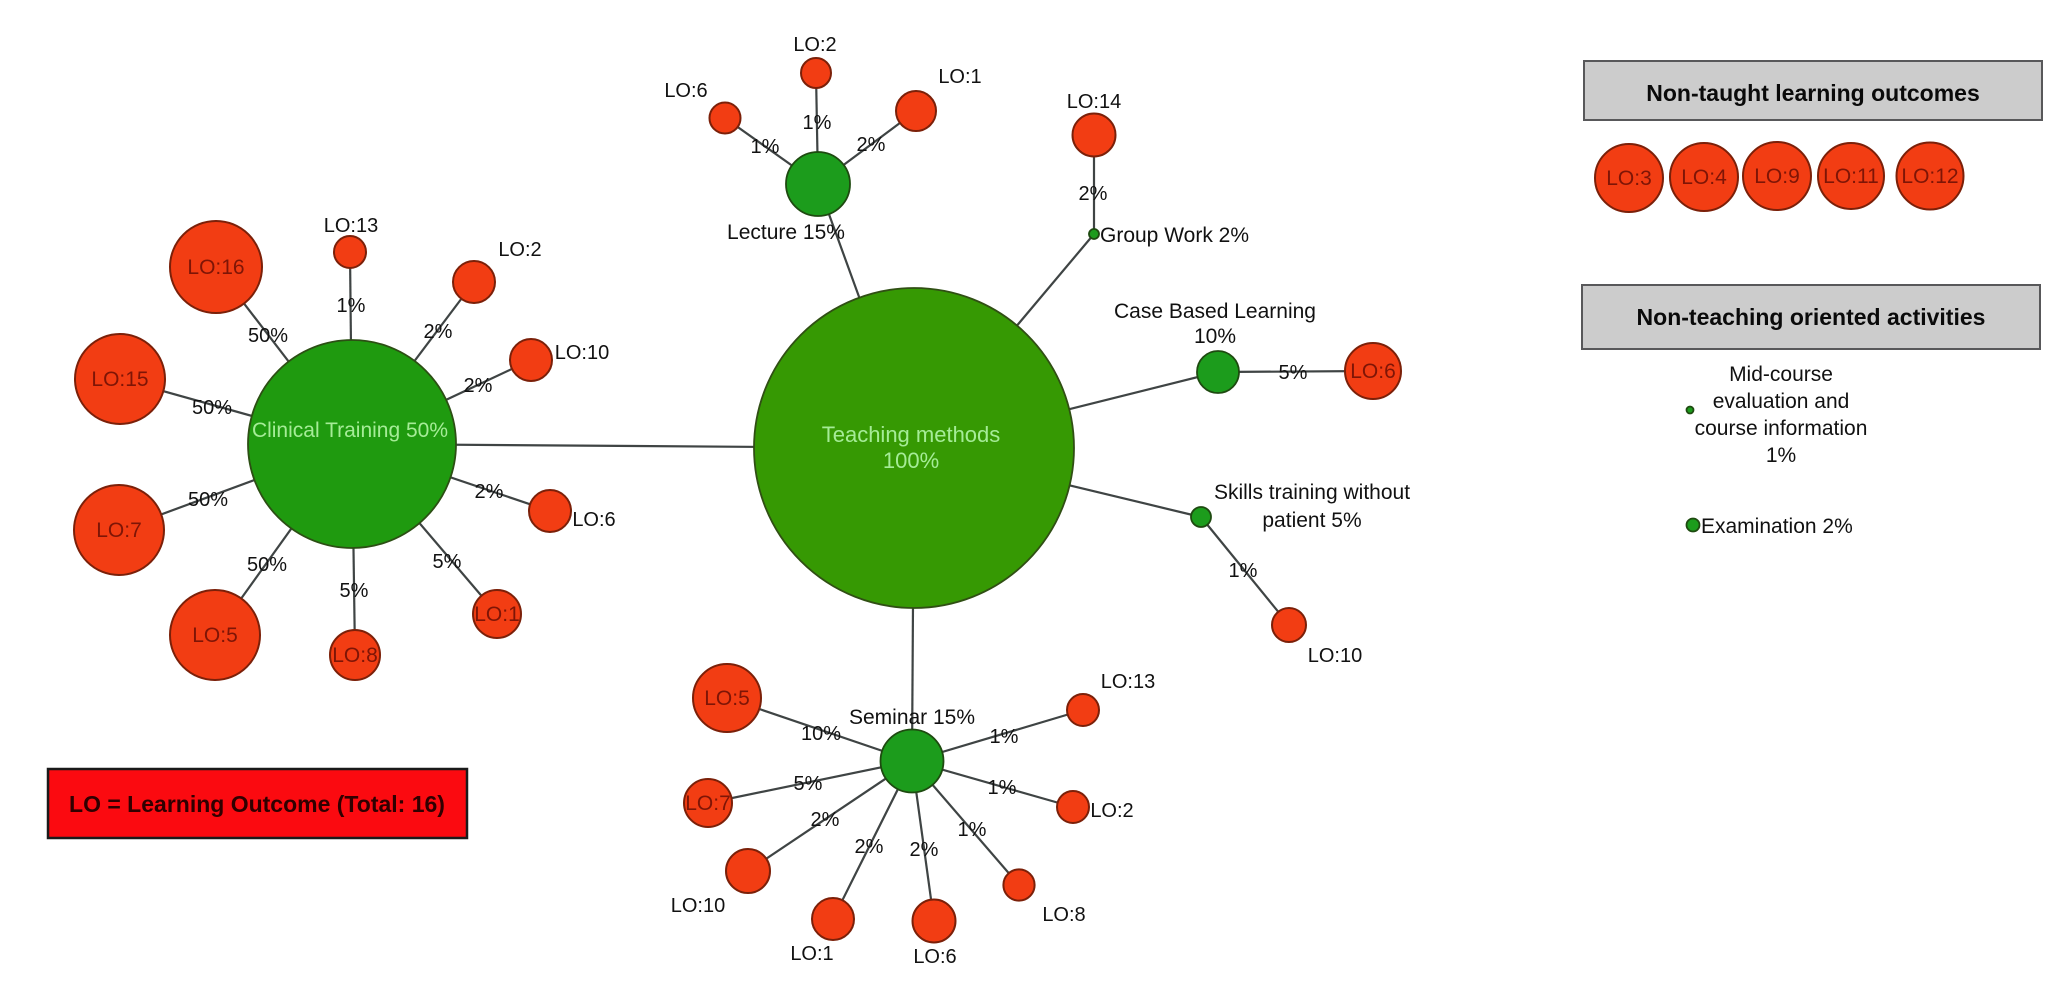 This screenshot has height=1001, width=2059. Describe the element at coordinates (1813, 93) in the screenshot. I see `svg-text: Non-taught learning outcomes` at that location.